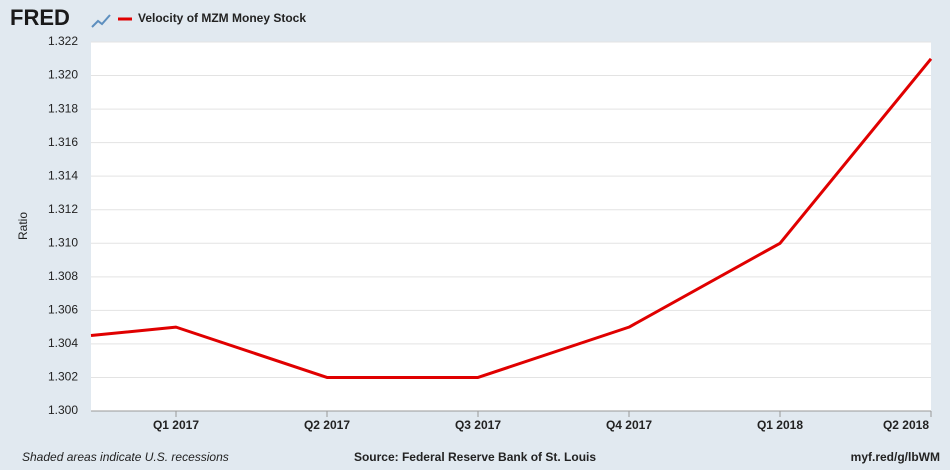  Describe the element at coordinates (176, 425) in the screenshot. I see `x-tick-label: Q1 2017` at that location.